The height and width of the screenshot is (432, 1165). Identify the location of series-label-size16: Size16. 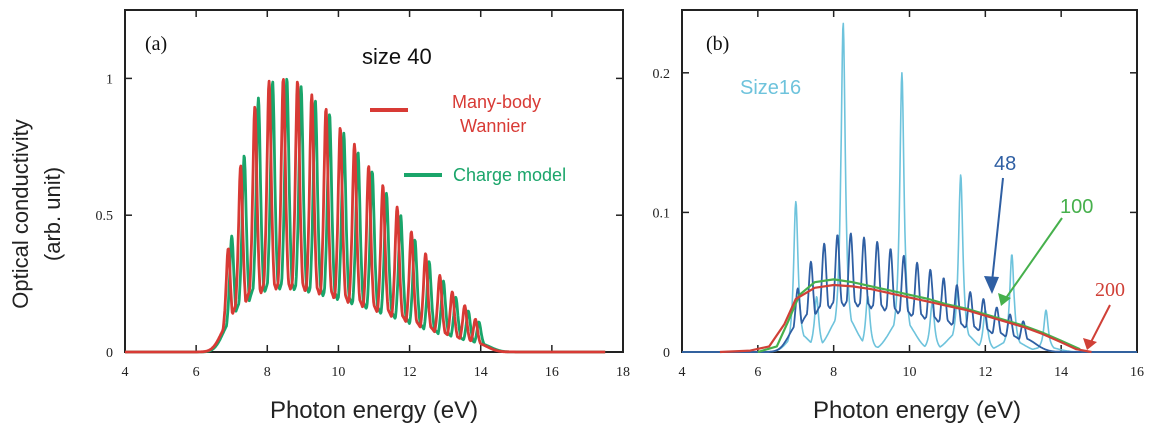
(770, 88).